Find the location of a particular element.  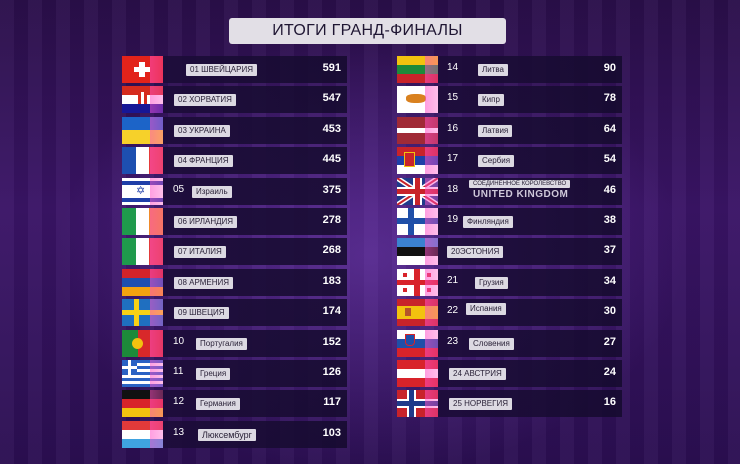

greece-flag-icon is located at coordinates (142, 373).